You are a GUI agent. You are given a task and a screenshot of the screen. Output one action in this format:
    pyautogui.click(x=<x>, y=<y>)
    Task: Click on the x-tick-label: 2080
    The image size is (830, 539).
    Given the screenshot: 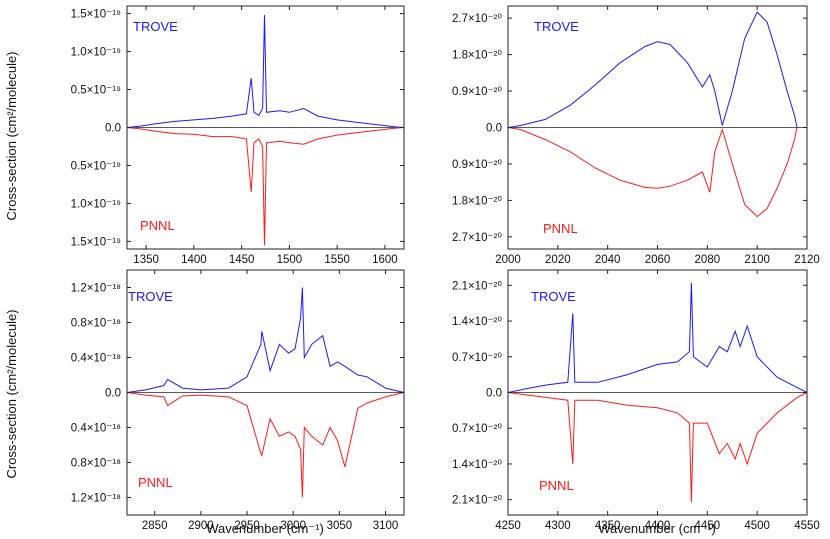 What is the action you would take?
    pyautogui.click(x=708, y=260)
    